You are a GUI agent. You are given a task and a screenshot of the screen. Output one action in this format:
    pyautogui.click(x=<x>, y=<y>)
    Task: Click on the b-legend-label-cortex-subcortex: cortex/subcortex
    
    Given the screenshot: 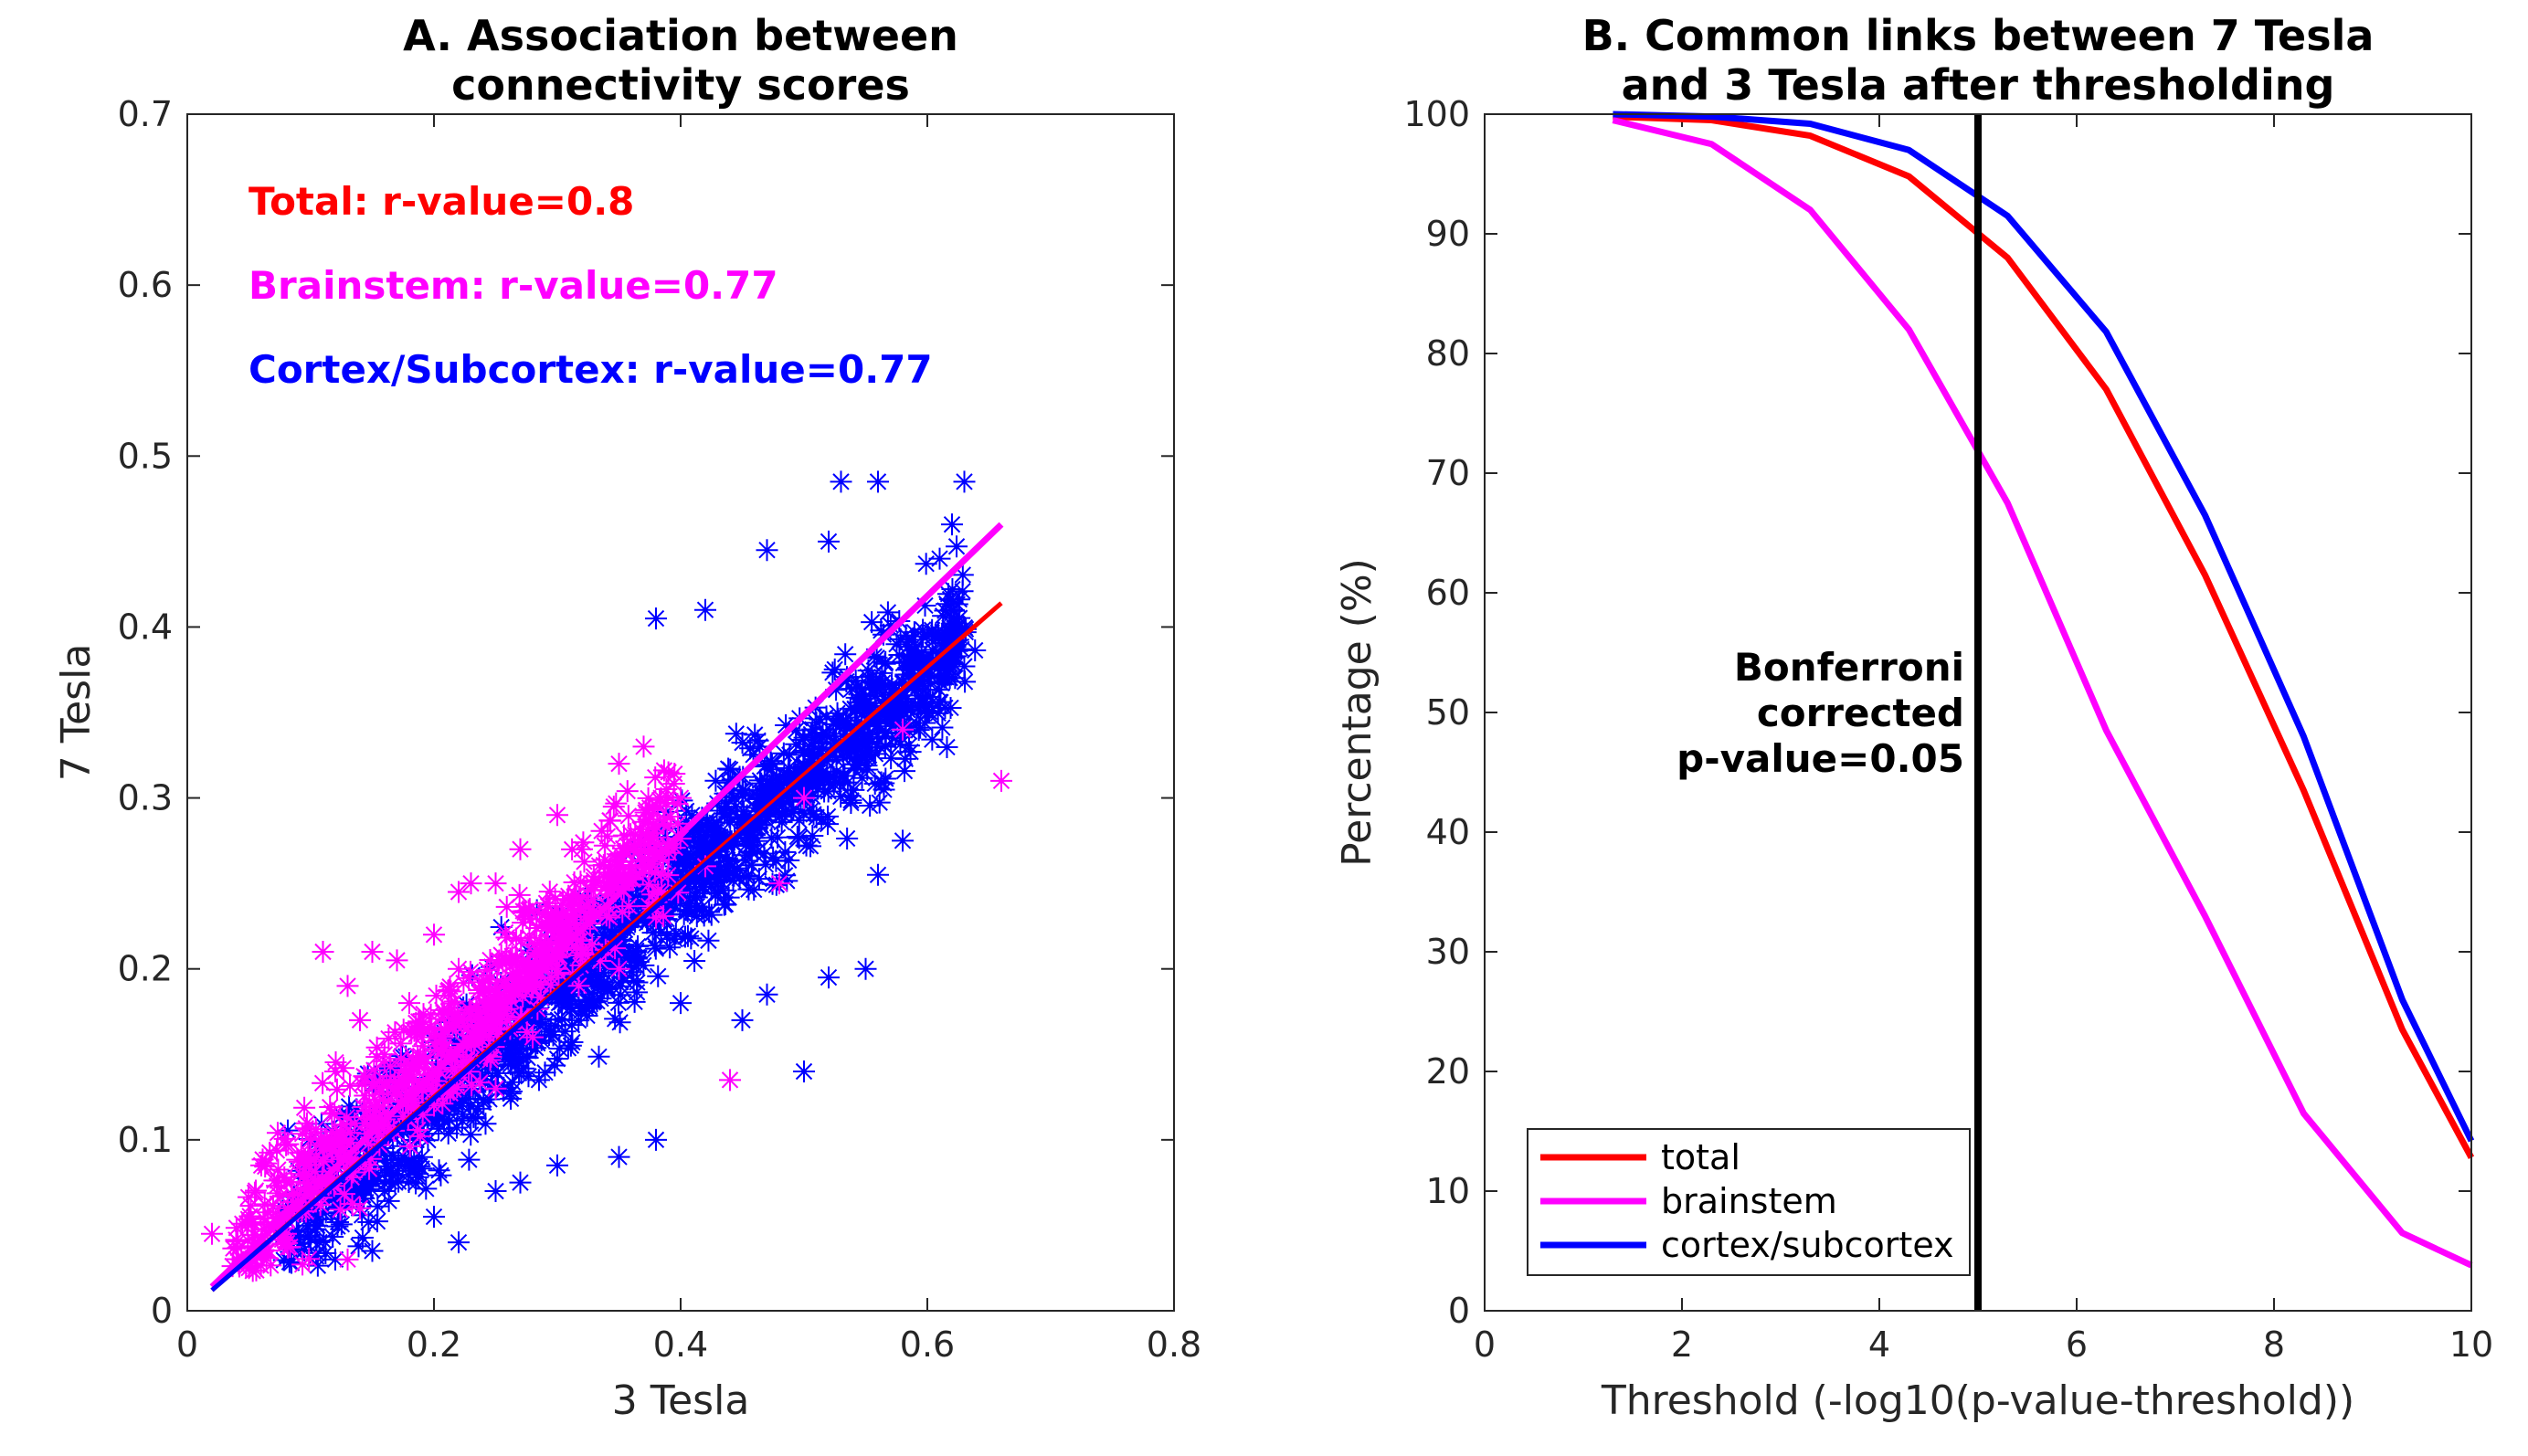 What is the action you would take?
    pyautogui.click(x=1807, y=1245)
    